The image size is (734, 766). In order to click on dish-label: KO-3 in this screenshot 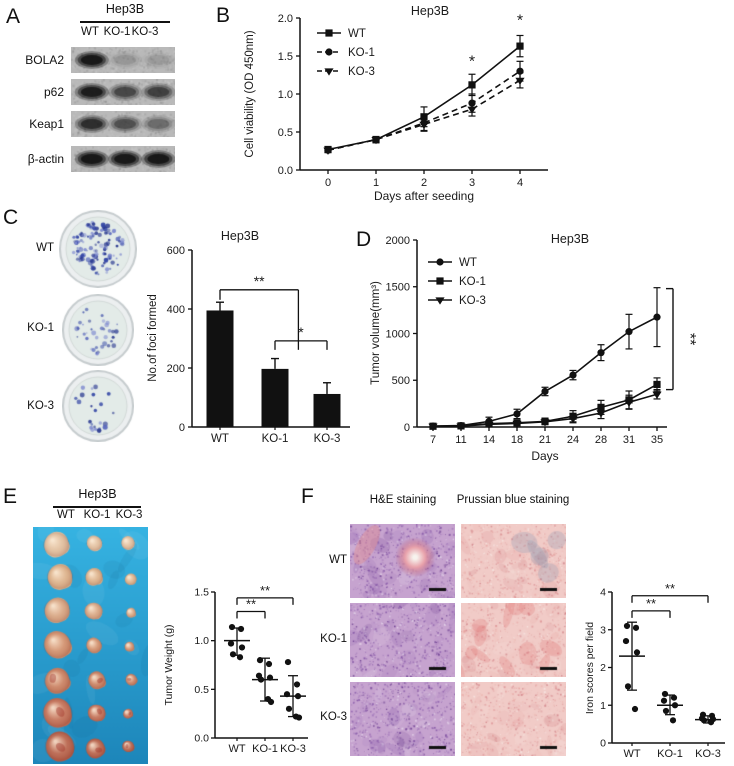, I will do `click(40, 406)`.